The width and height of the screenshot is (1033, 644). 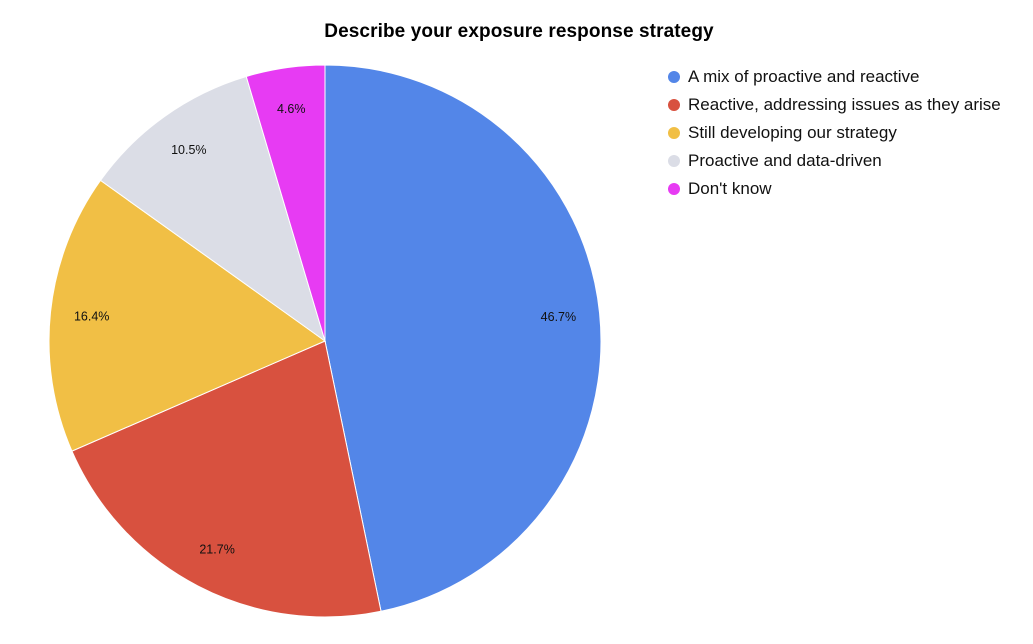 What do you see at coordinates (519, 31) in the screenshot?
I see `chart-title: Describe your exposure response strategy` at bounding box center [519, 31].